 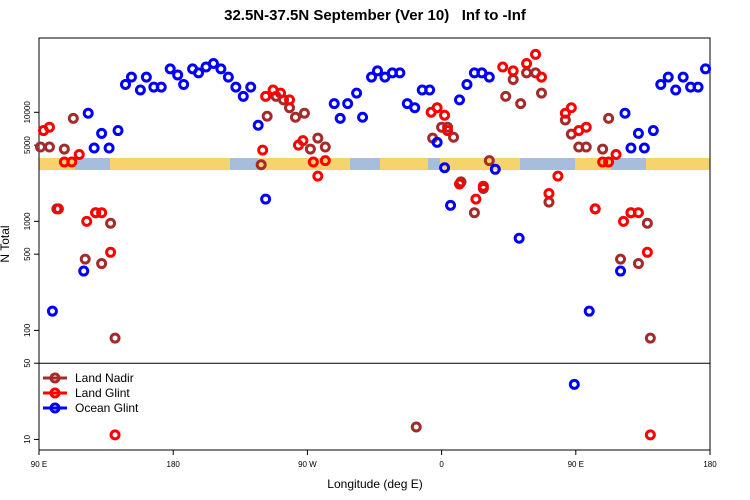 What do you see at coordinates (27, 221) in the screenshot?
I see `y-tick-label: 1000` at bounding box center [27, 221].